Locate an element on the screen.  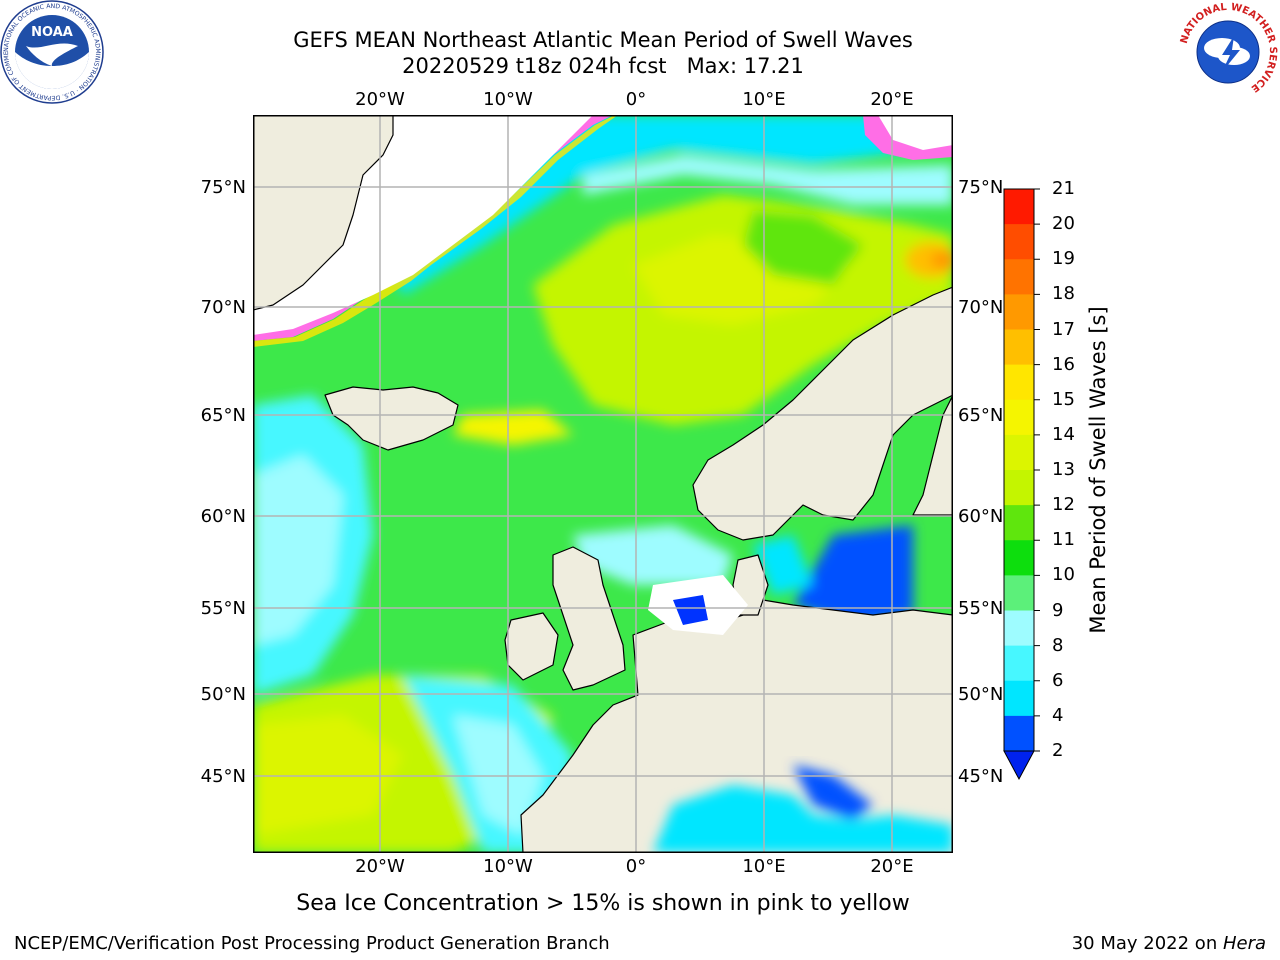
colorbar-tick-label: 12 is located at coordinates (1063, 505).